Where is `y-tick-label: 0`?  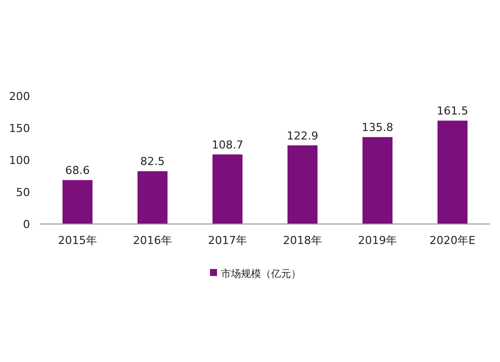
y-tick-label: 0 is located at coordinates (26, 224).